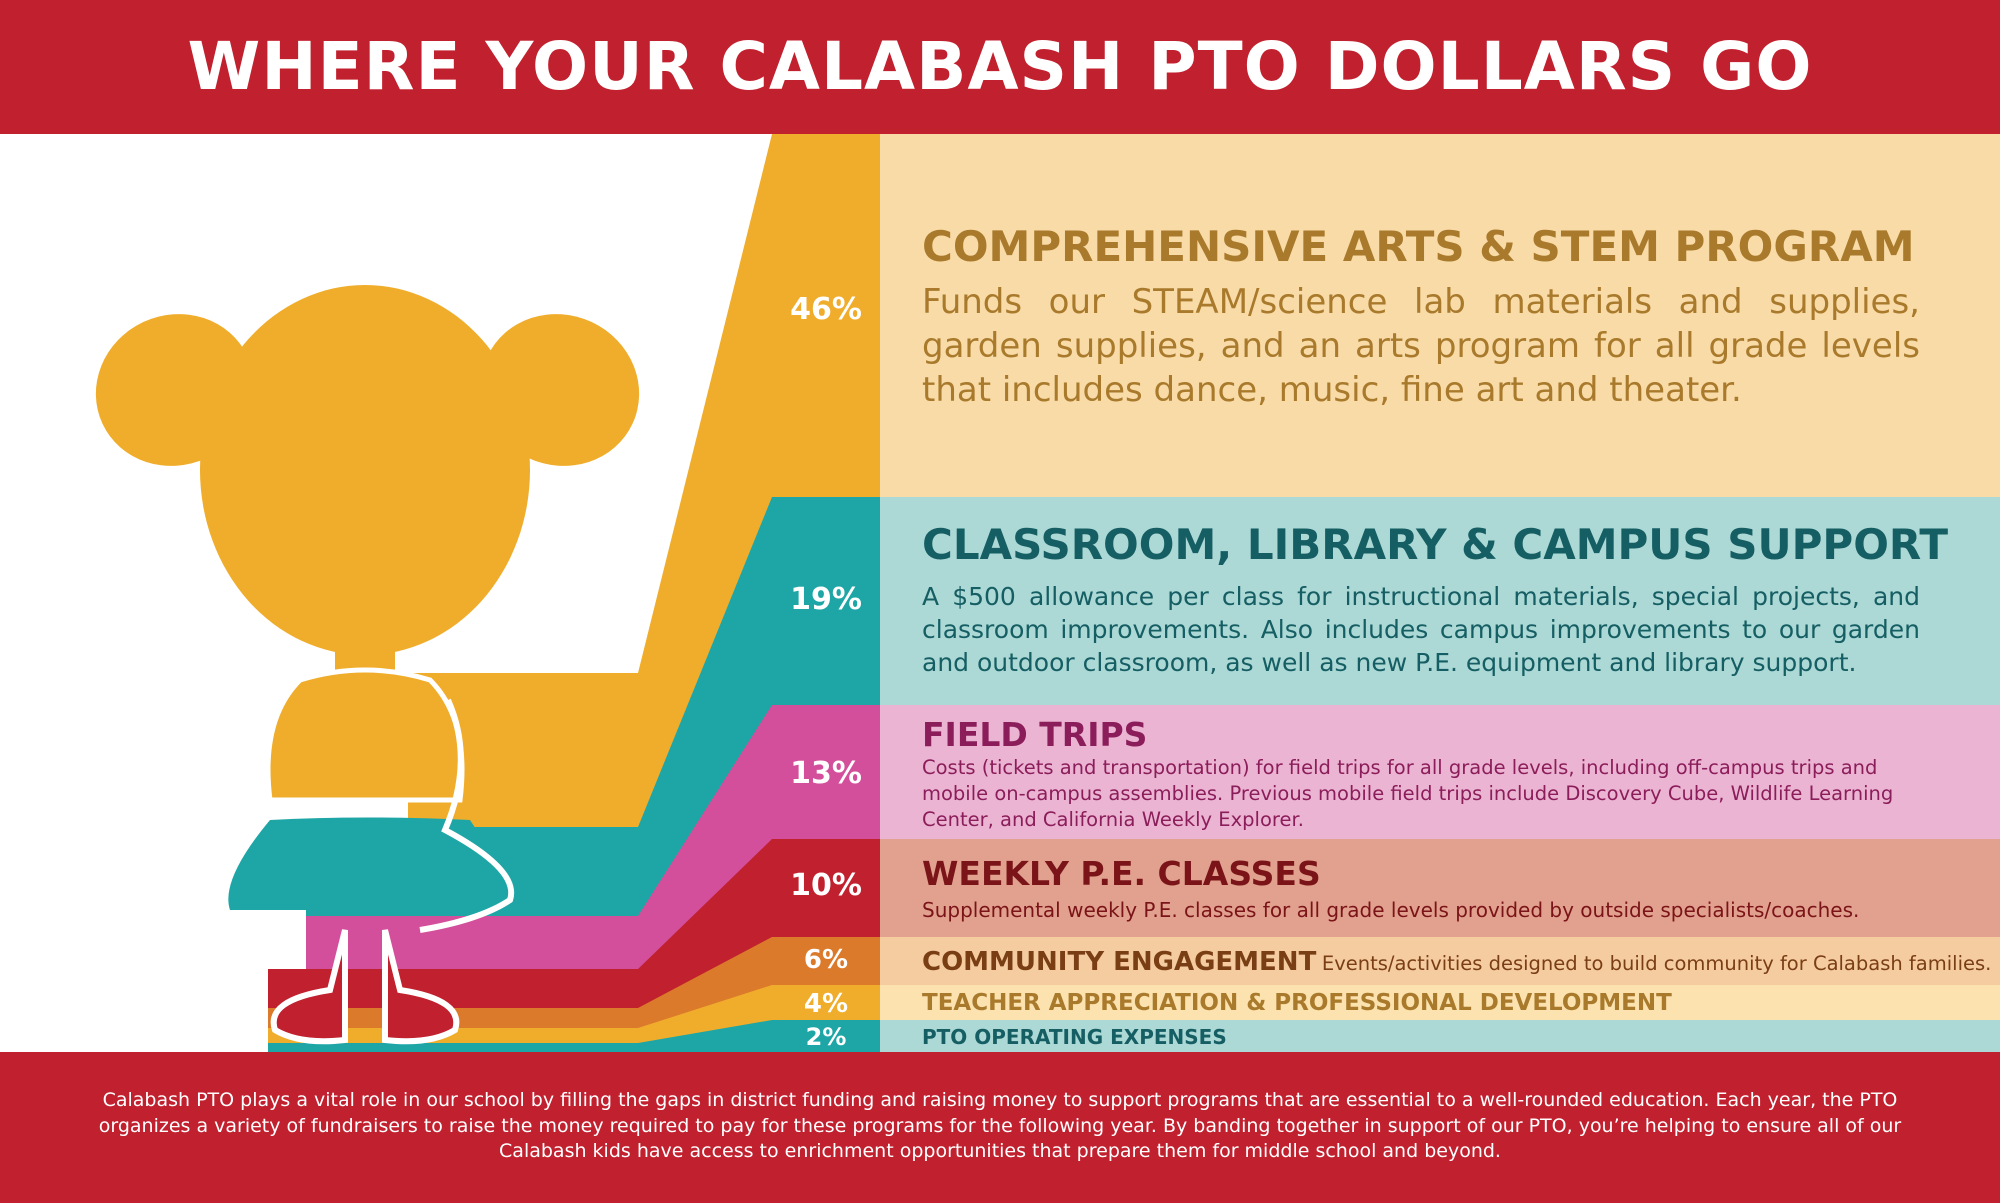 The height and width of the screenshot is (1203, 2000). What do you see at coordinates (826, 1004) in the screenshot?
I see `percent: 4%` at bounding box center [826, 1004].